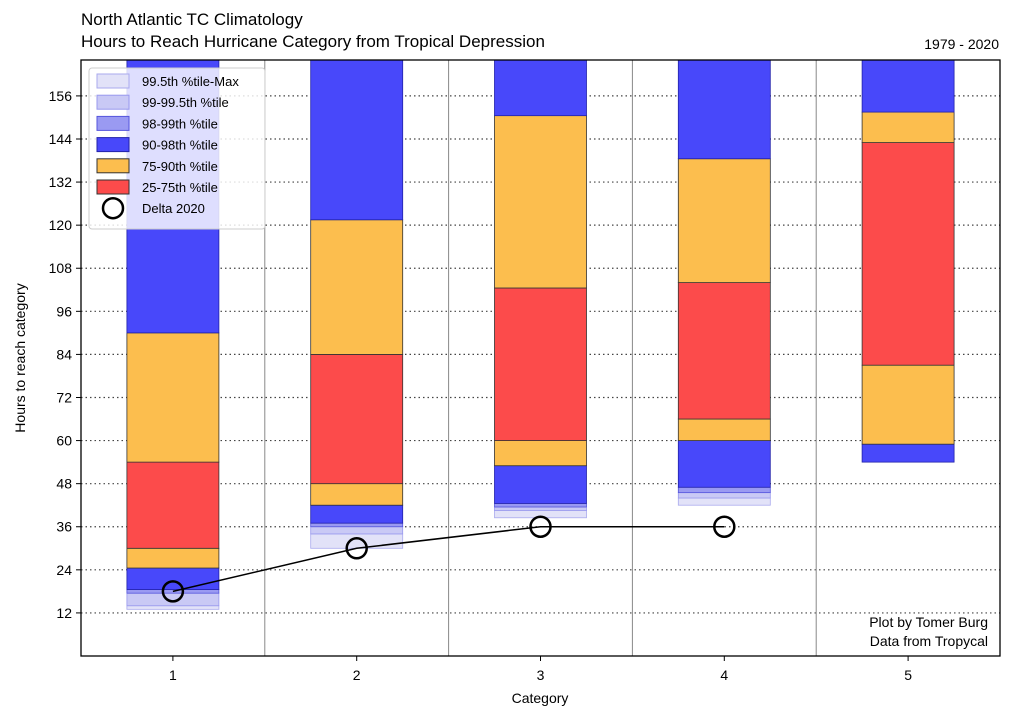 The image size is (1012, 720). Describe the element at coordinates (724, 501) in the screenshot. I see `bar-99-5th-tile-max-cat4` at that location.